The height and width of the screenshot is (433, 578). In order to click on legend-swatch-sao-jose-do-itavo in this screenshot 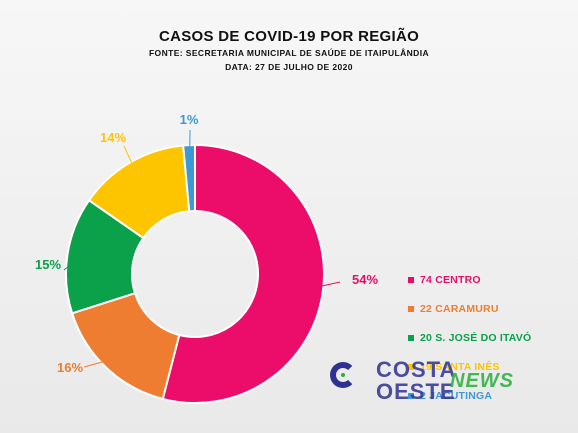, I will do `click(411, 338)`.